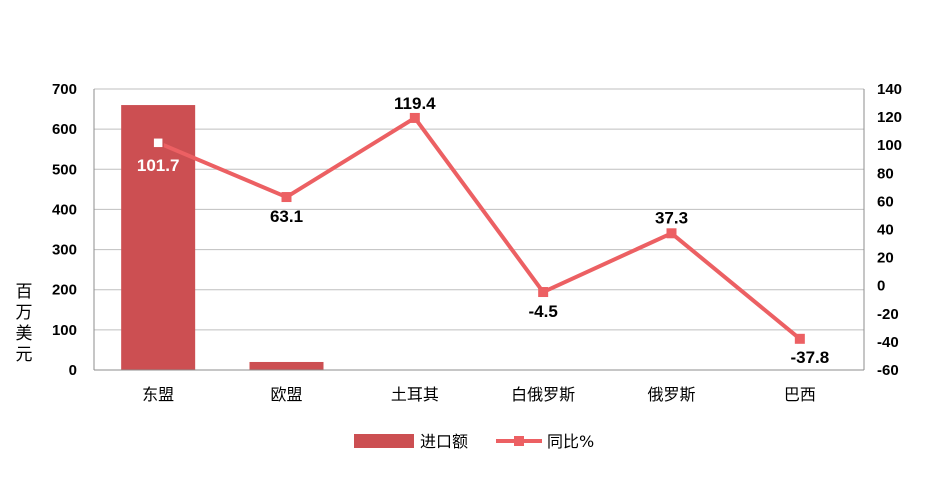 The image size is (942, 477). What do you see at coordinates (885, 201) in the screenshot?
I see `y2-tick-label: 60` at bounding box center [885, 201].